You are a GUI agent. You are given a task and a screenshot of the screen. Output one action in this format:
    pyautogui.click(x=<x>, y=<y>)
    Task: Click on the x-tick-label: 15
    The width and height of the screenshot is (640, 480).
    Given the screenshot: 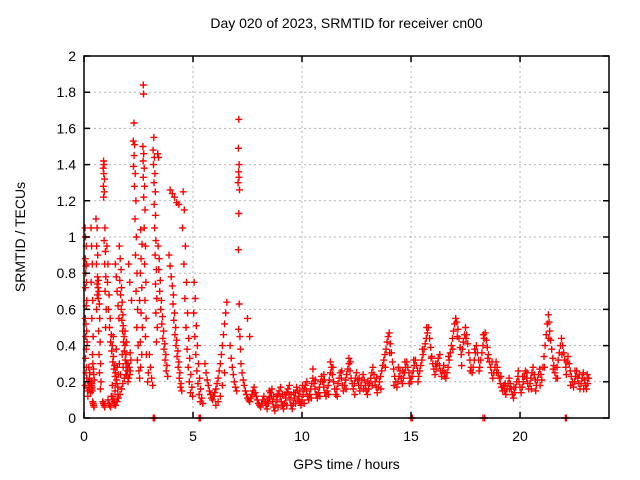 What is the action you would take?
    pyautogui.click(x=411, y=436)
    